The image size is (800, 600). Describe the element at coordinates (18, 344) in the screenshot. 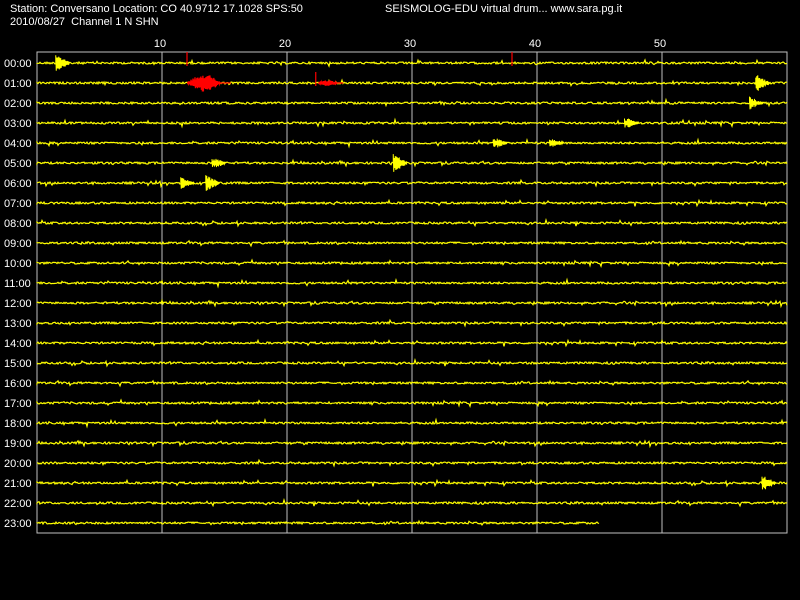

I see `row-label: 14:00` at that location.